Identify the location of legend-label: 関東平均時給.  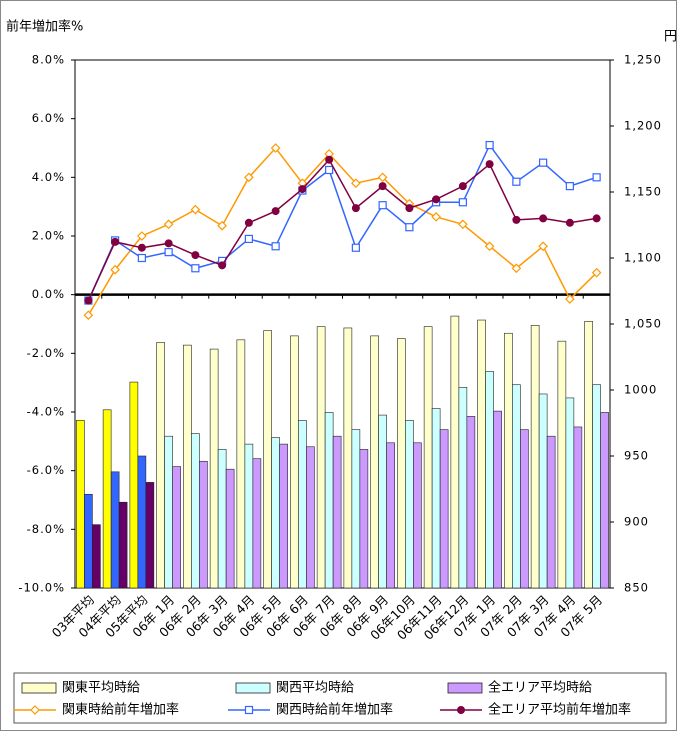
(101, 688).